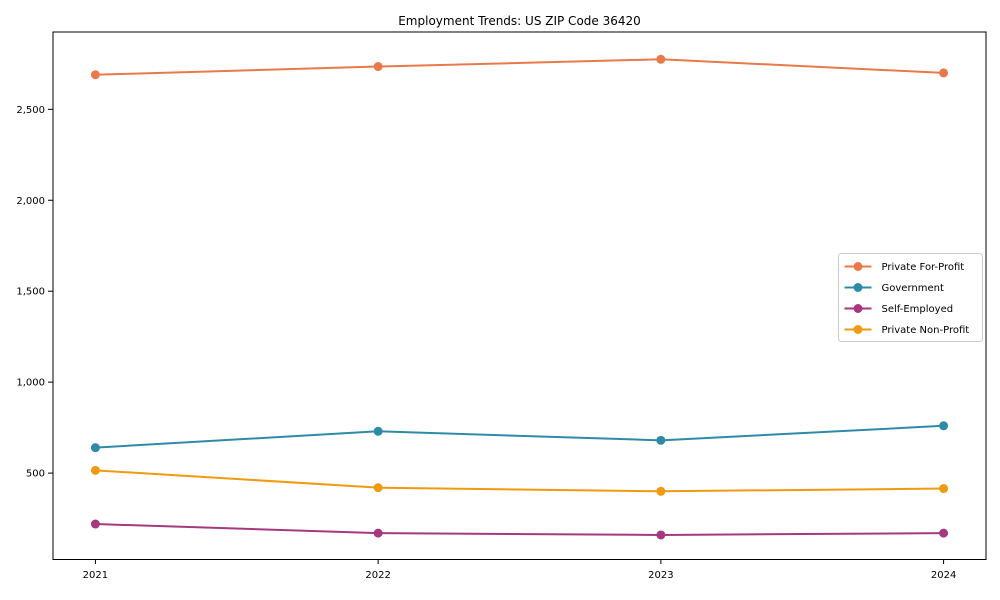  I want to click on legend-item: Private Non-Profit, so click(907, 330).